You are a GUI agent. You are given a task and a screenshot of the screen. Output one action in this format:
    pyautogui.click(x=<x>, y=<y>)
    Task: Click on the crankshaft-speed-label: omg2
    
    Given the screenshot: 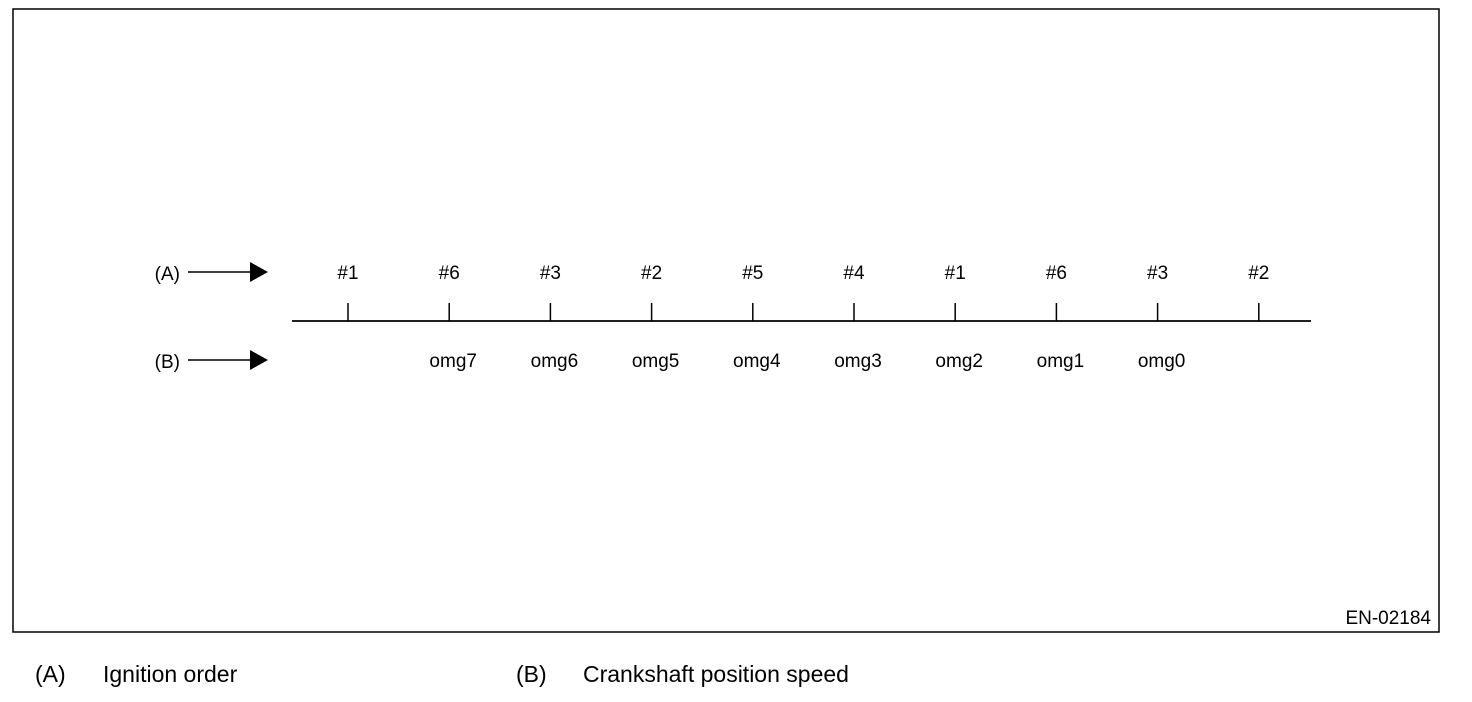 What is the action you would take?
    pyautogui.click(x=959, y=361)
    